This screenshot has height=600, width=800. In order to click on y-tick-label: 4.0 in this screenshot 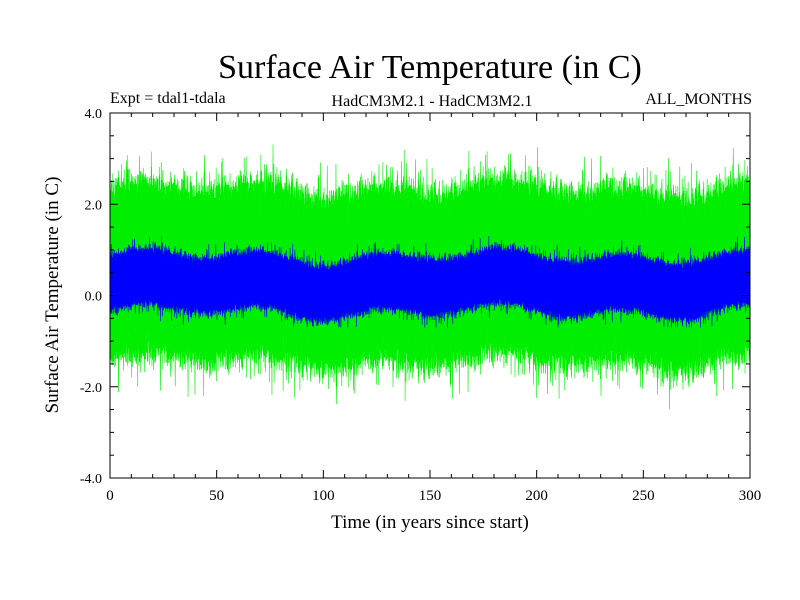, I will do `click(94, 114)`.